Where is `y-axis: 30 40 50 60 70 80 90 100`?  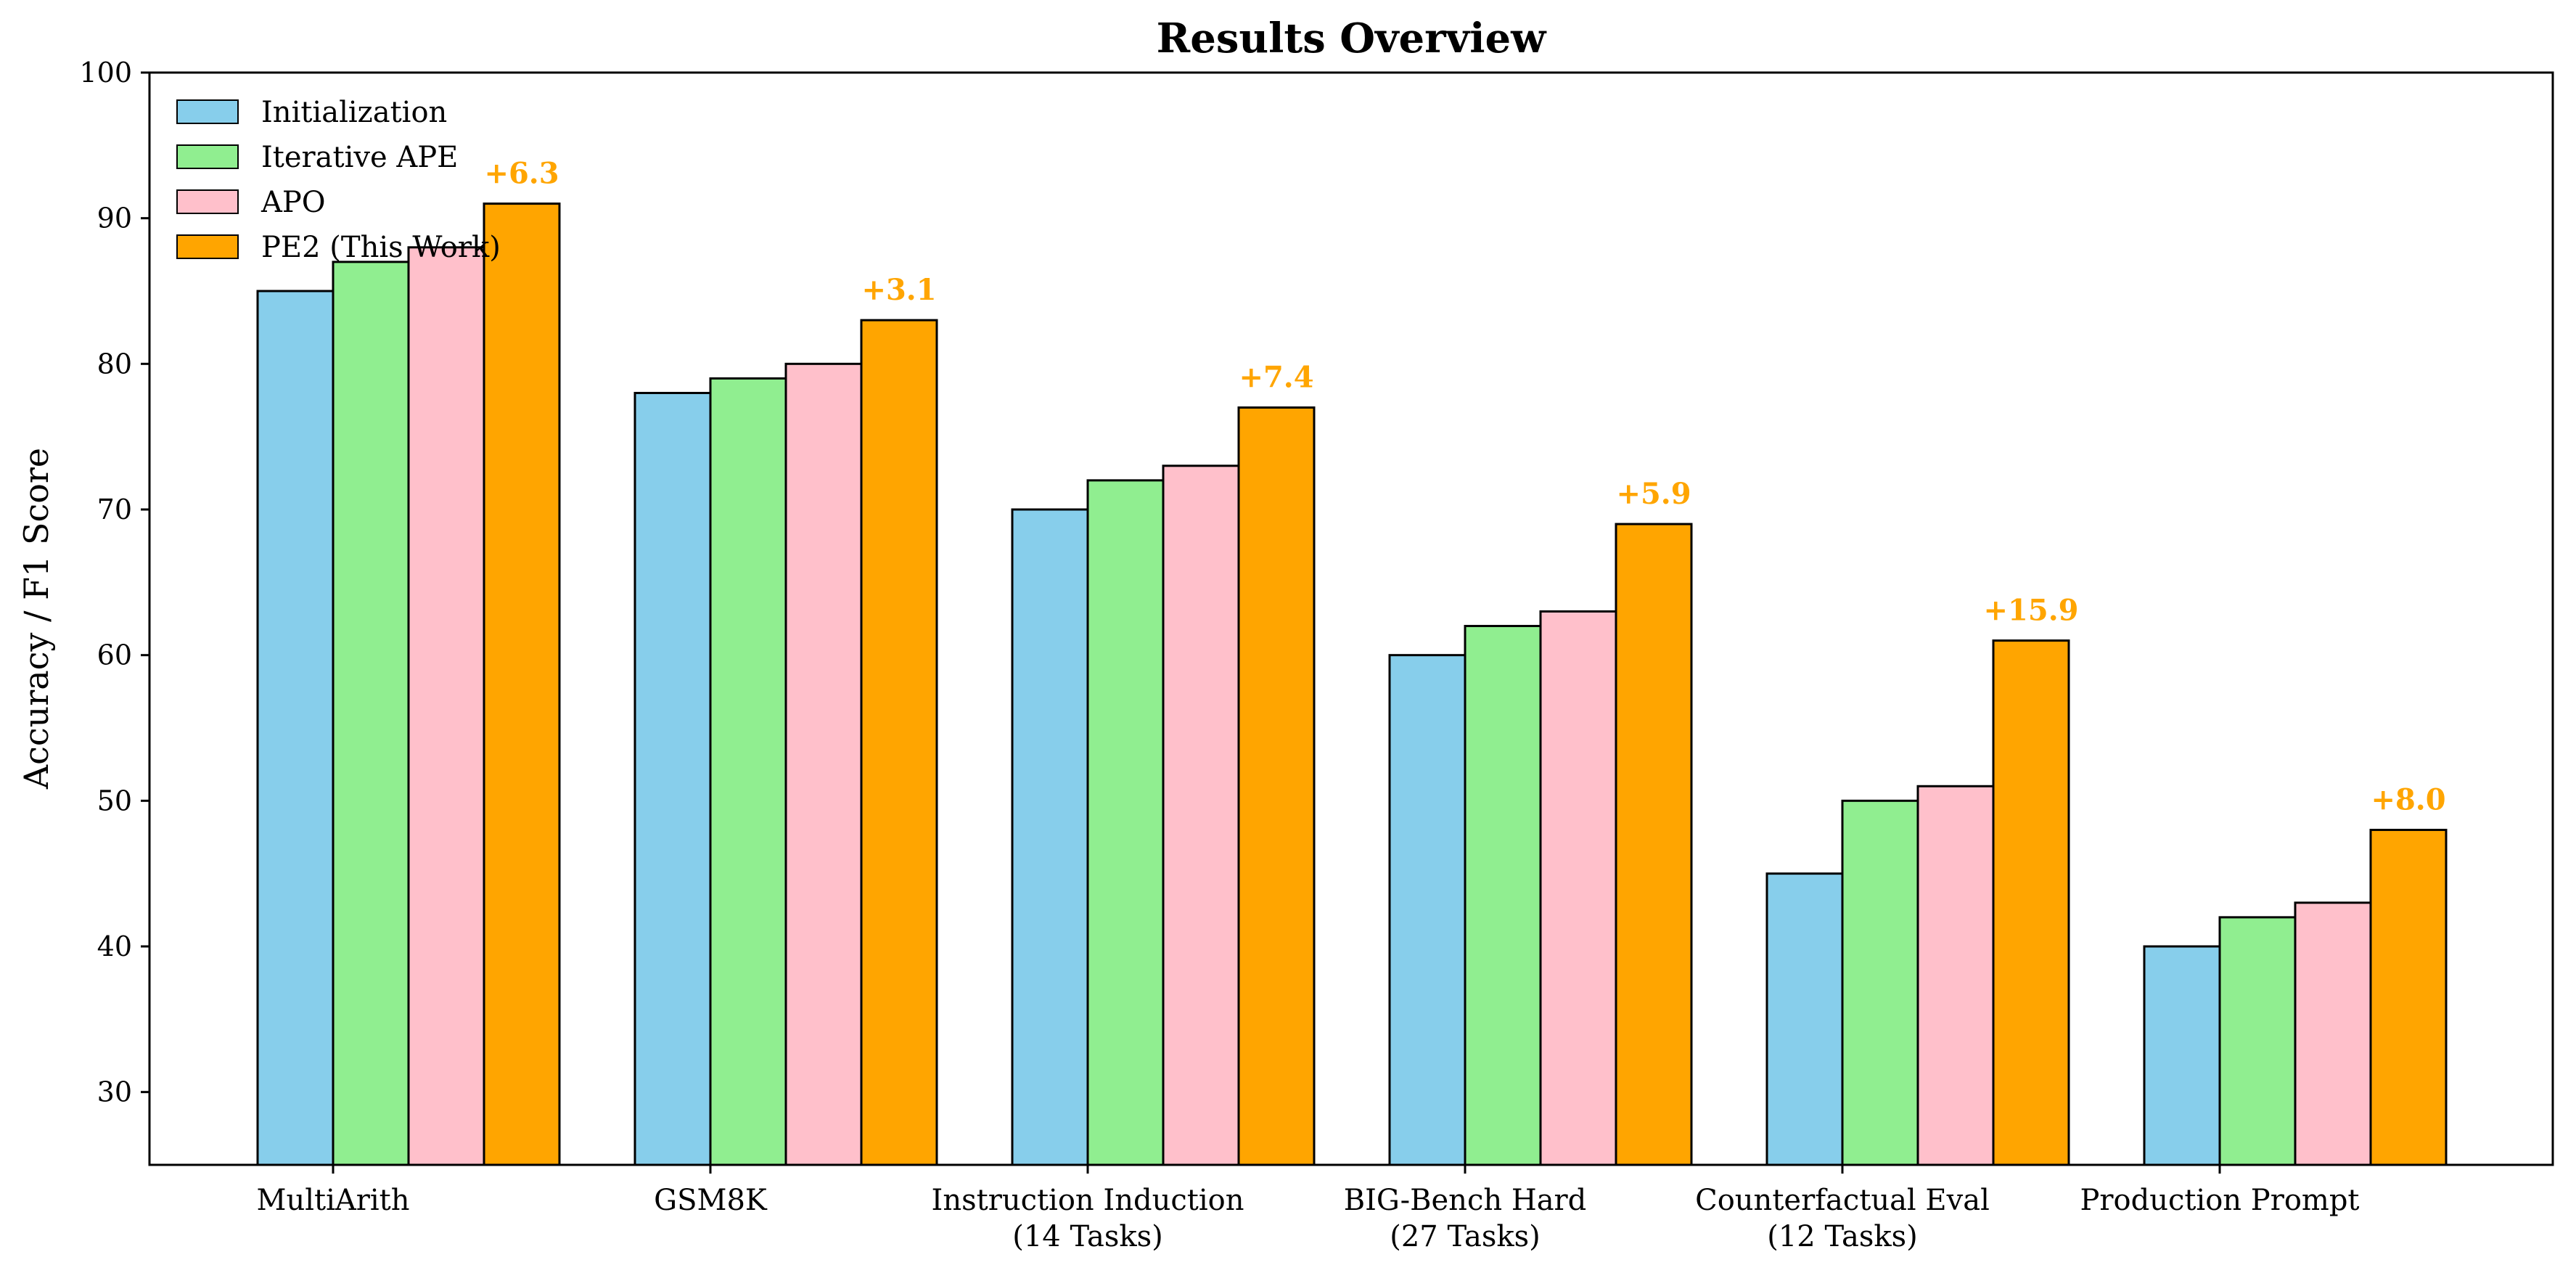
y-axis: 30 40 50 60 70 80 90 100 is located at coordinates (114, 582).